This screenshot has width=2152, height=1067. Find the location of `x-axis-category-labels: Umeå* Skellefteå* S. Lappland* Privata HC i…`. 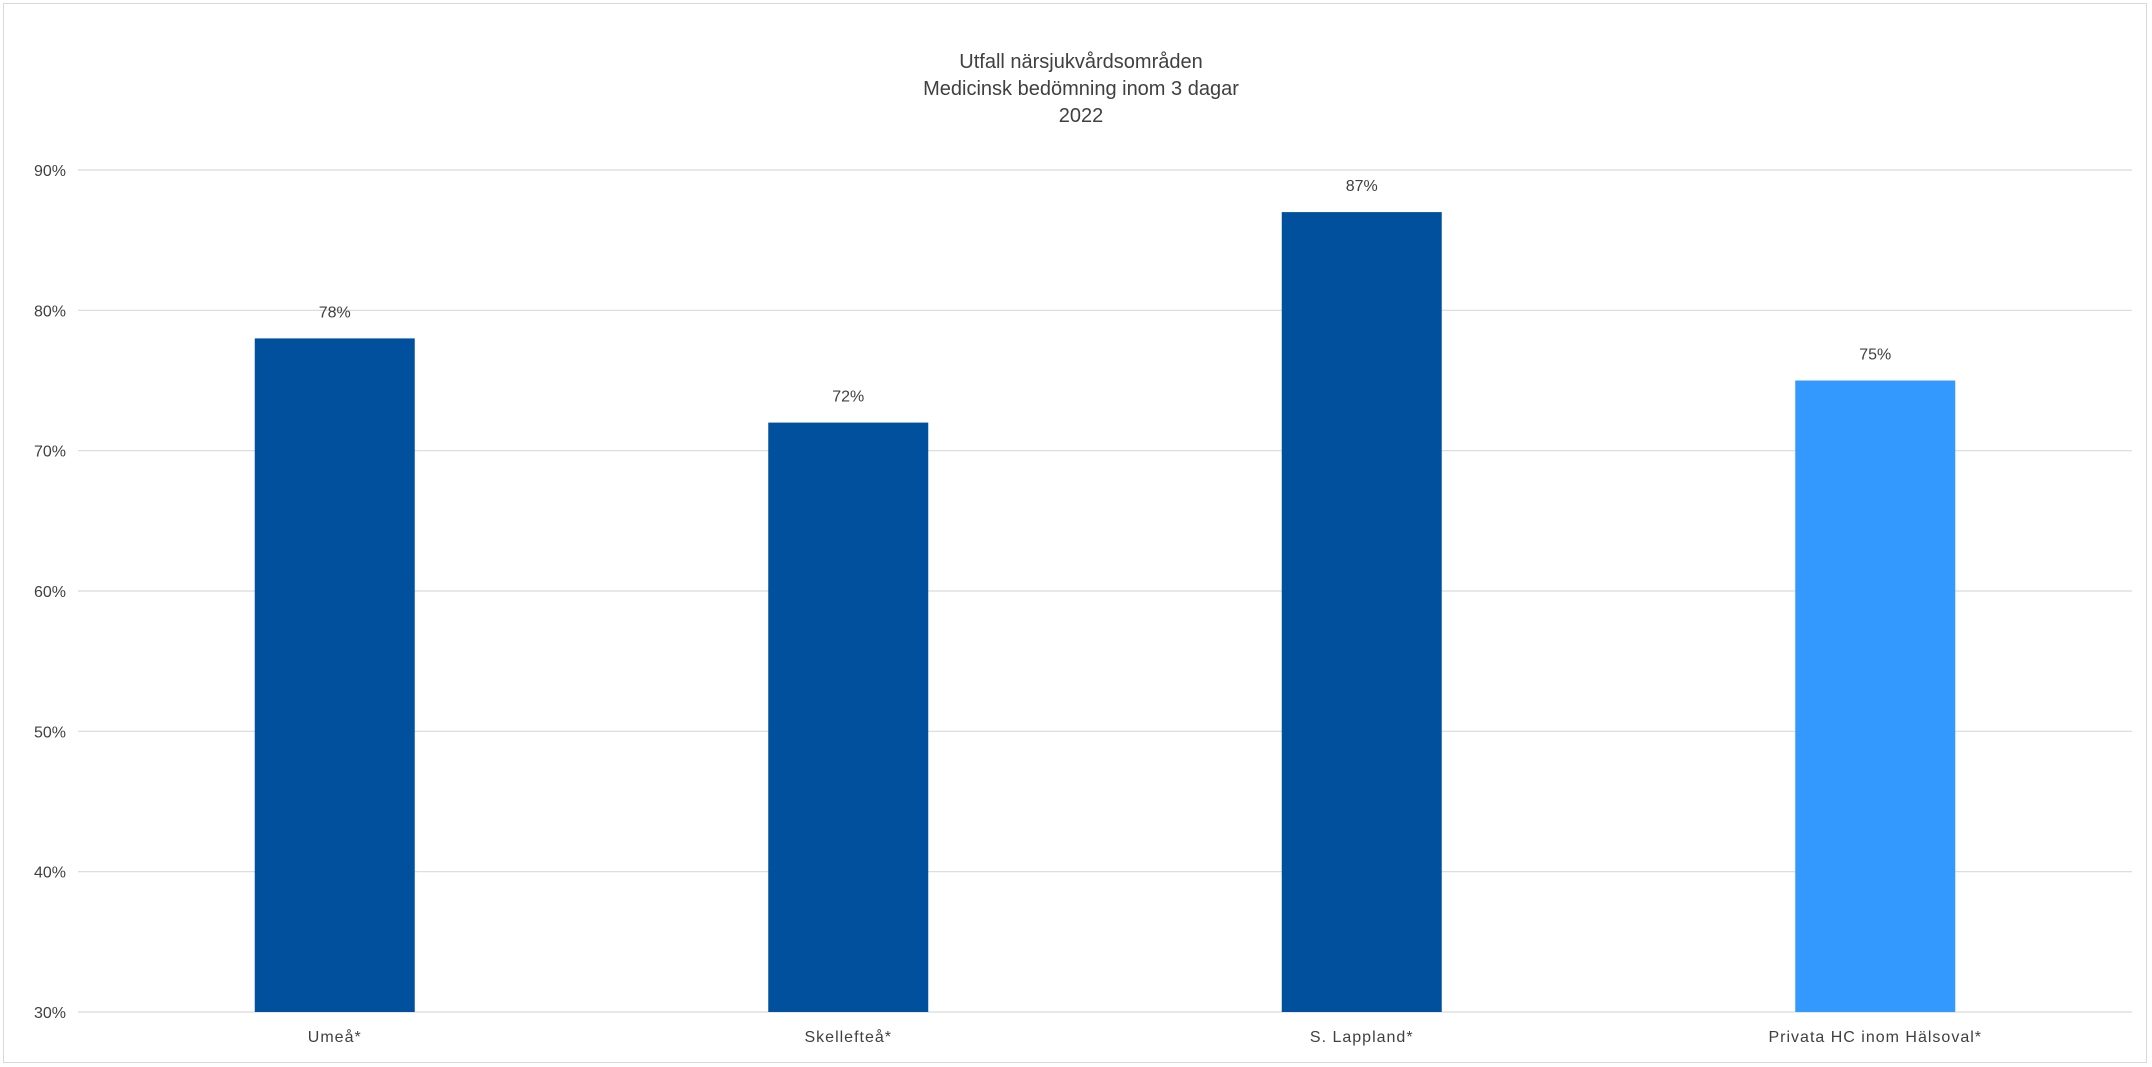

x-axis-category-labels: Umeå* Skellefteå* S. Lappland* Privata HC i… is located at coordinates (1145, 1037).